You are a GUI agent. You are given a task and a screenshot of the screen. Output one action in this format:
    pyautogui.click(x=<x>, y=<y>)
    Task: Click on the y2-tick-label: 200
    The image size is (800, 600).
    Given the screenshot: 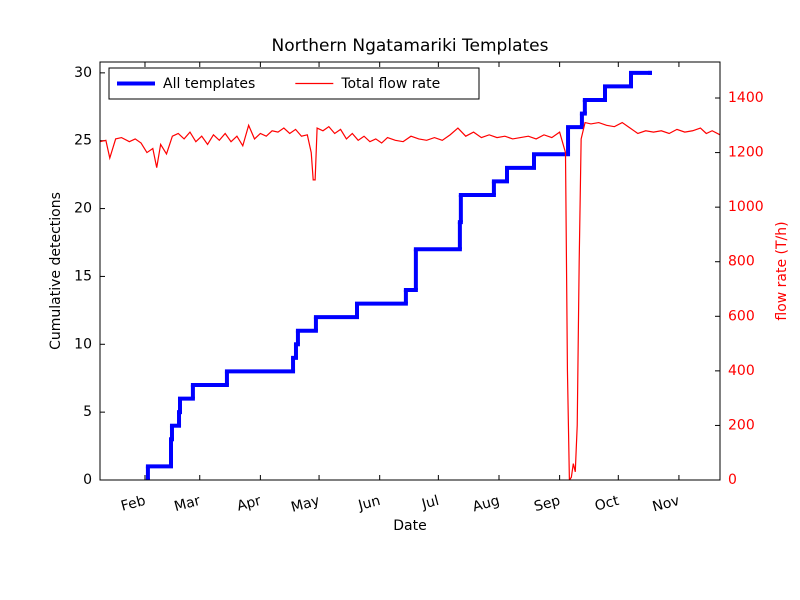 What is the action you would take?
    pyautogui.click(x=741, y=425)
    